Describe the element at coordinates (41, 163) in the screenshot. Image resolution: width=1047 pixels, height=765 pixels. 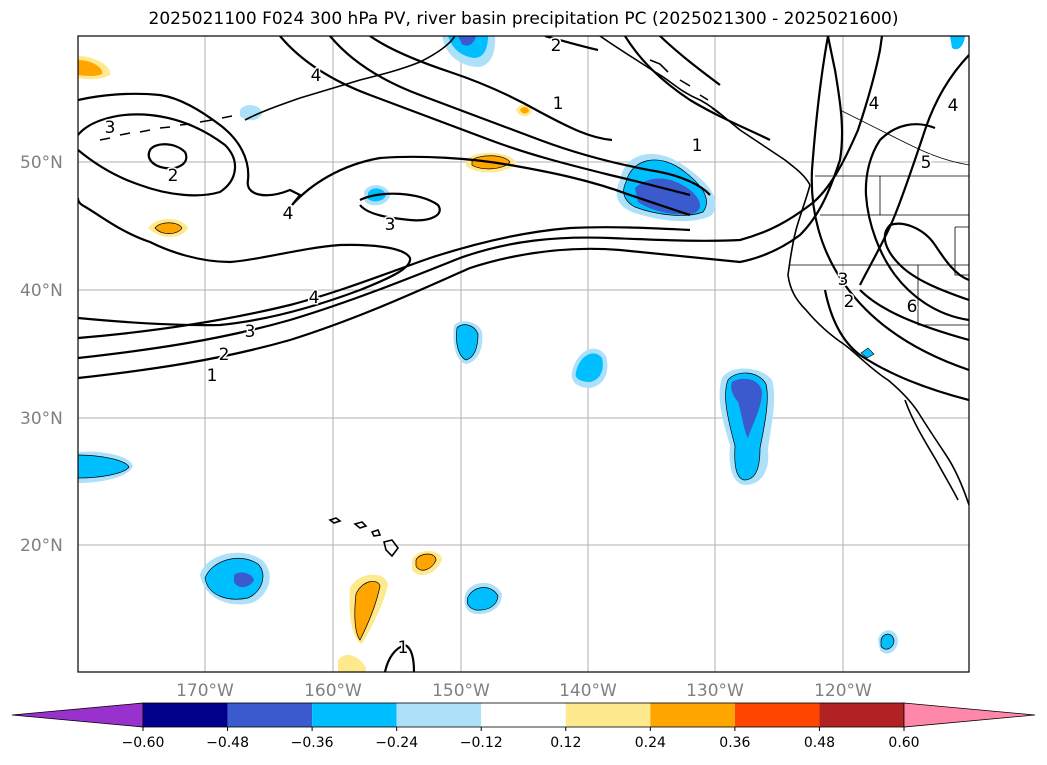
I see `lat-label-50n: 50°N` at that location.